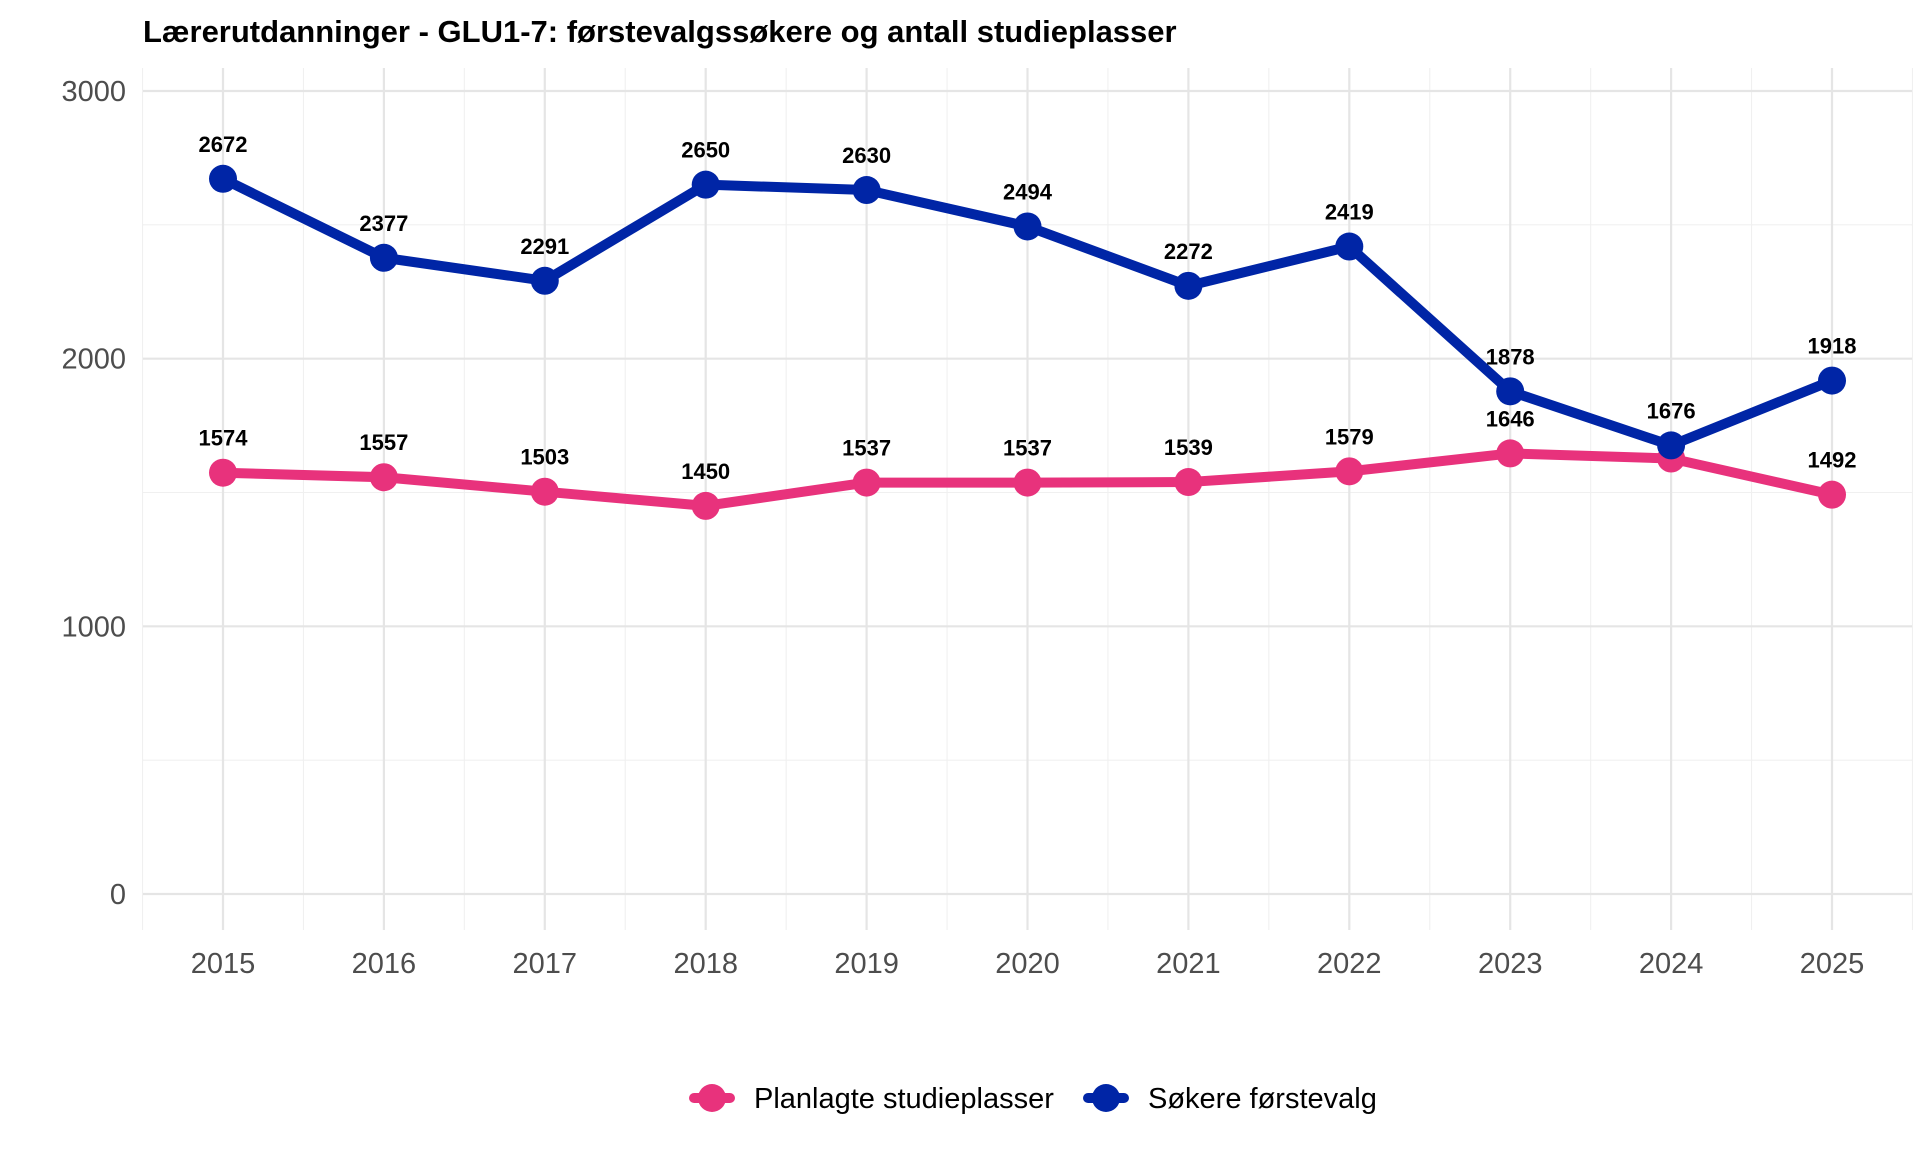 This screenshot has height=1152, width=1920. Describe the element at coordinates (1510, 418) in the screenshot. I see `data-label: 1646` at that location.